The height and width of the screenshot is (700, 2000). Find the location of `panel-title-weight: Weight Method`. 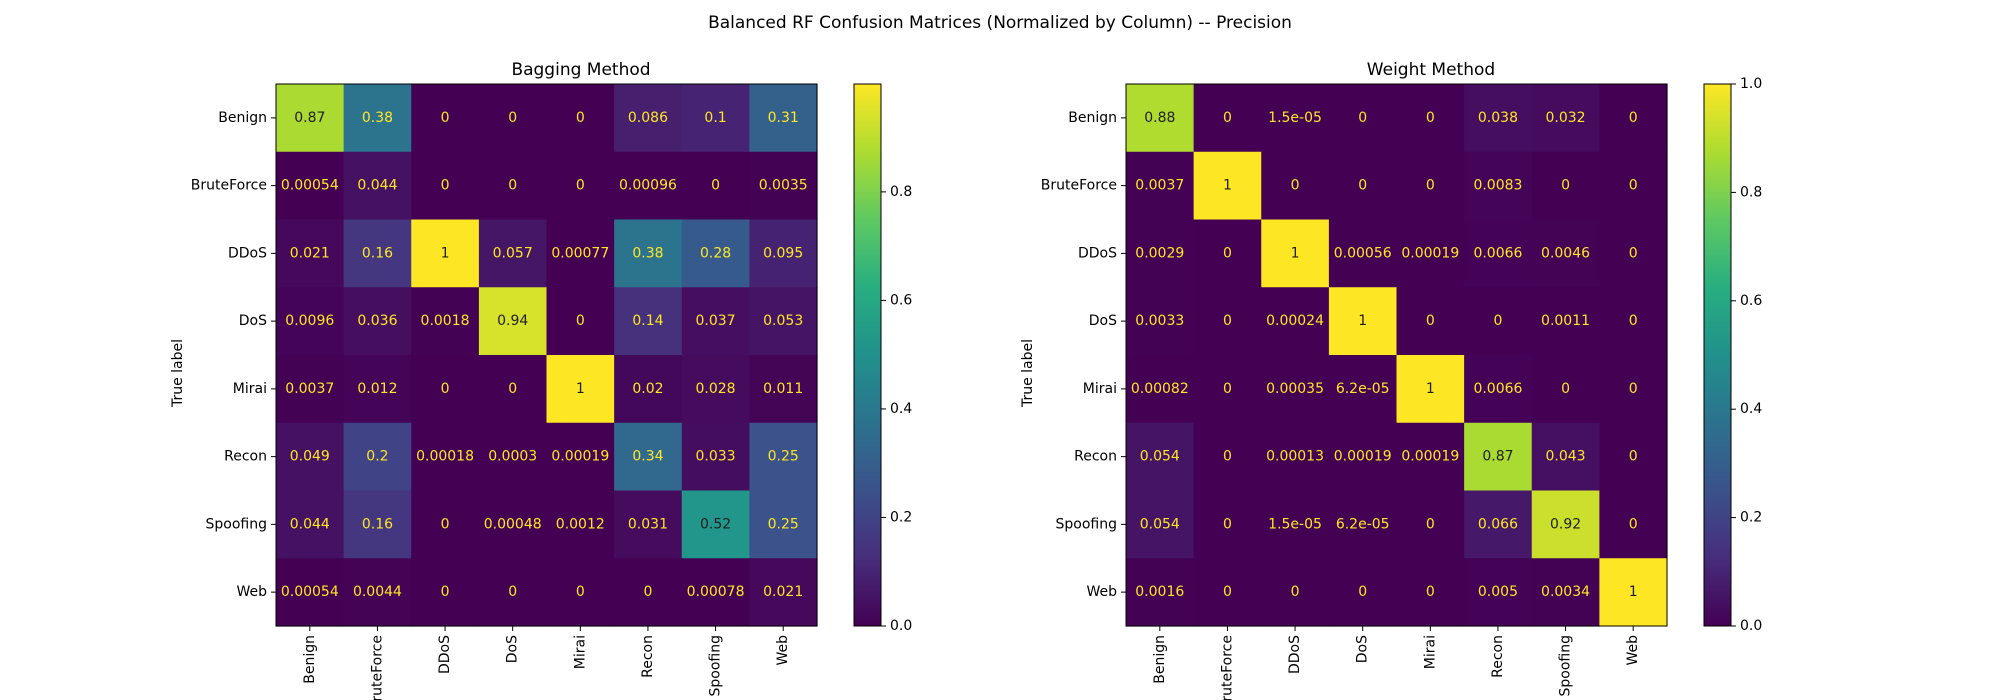

panel-title-weight: Weight Method is located at coordinates (1431, 70).